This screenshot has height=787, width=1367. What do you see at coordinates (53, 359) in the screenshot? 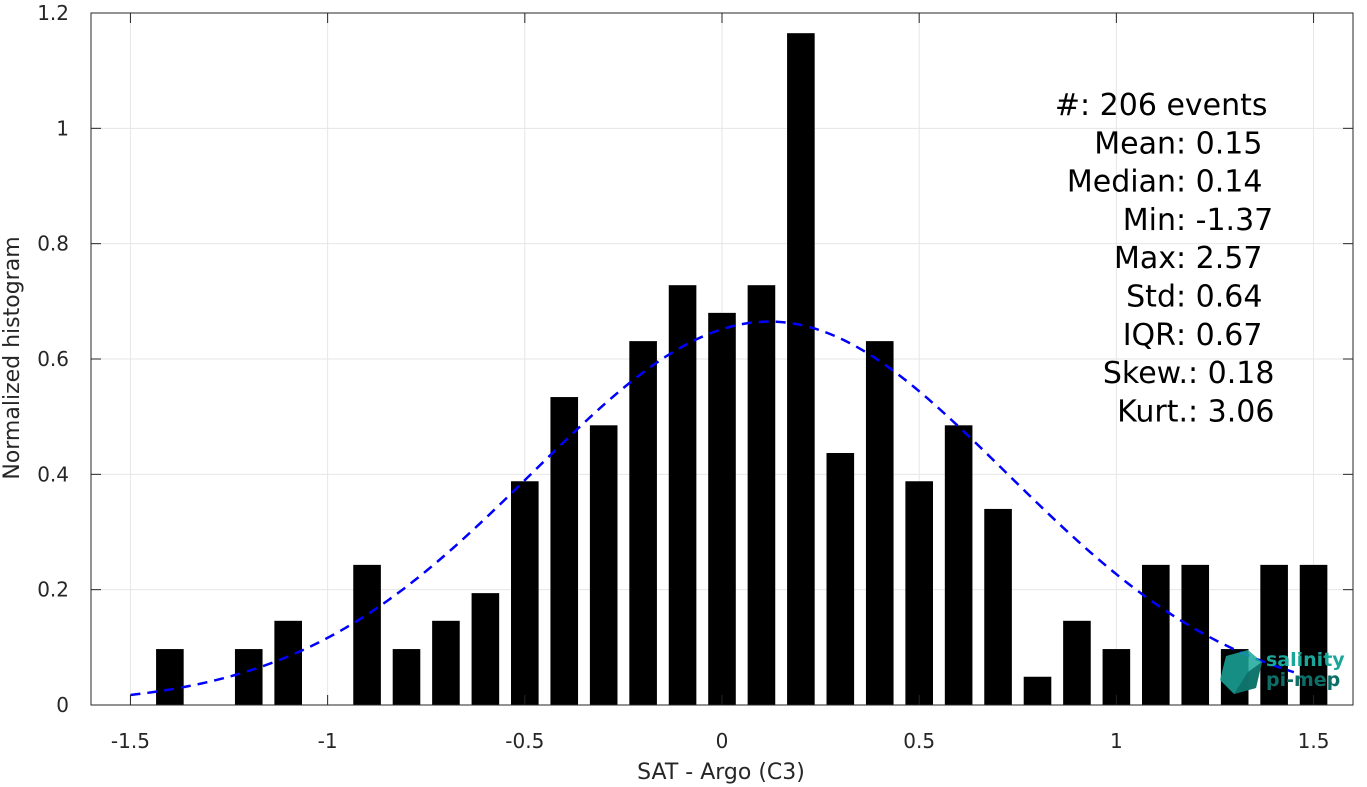
I see `y-tick-label: 0.6` at bounding box center [53, 359].